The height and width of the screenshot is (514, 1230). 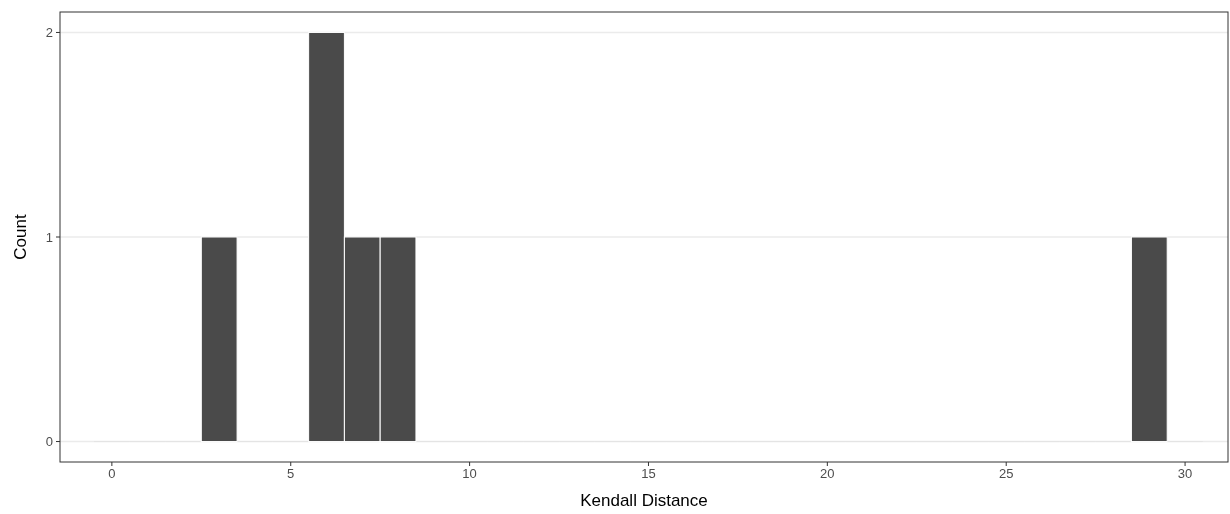 What do you see at coordinates (648, 473) in the screenshot?
I see `x-tick-label: 15` at bounding box center [648, 473].